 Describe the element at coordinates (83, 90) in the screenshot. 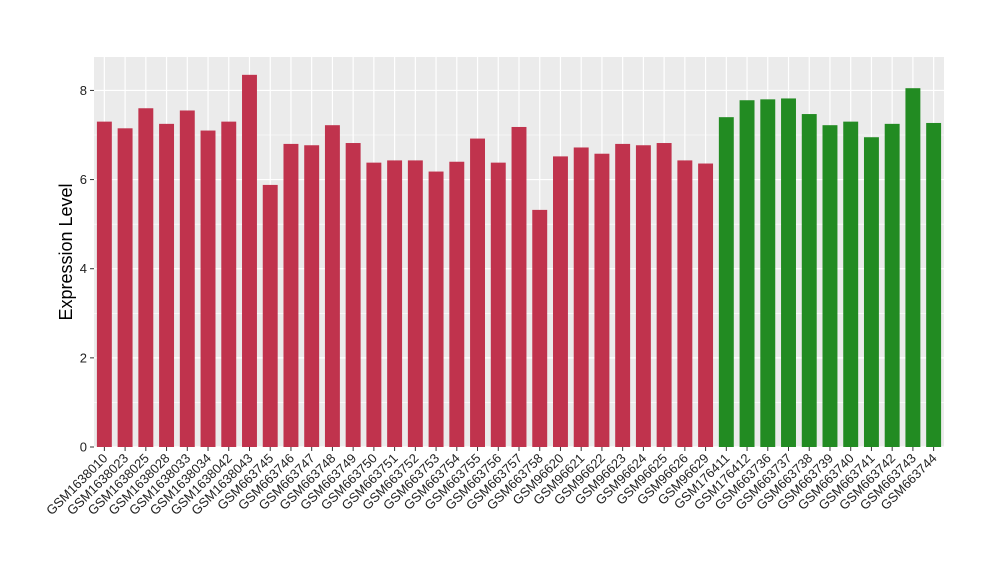

I see `y-tick-label: 8` at that location.